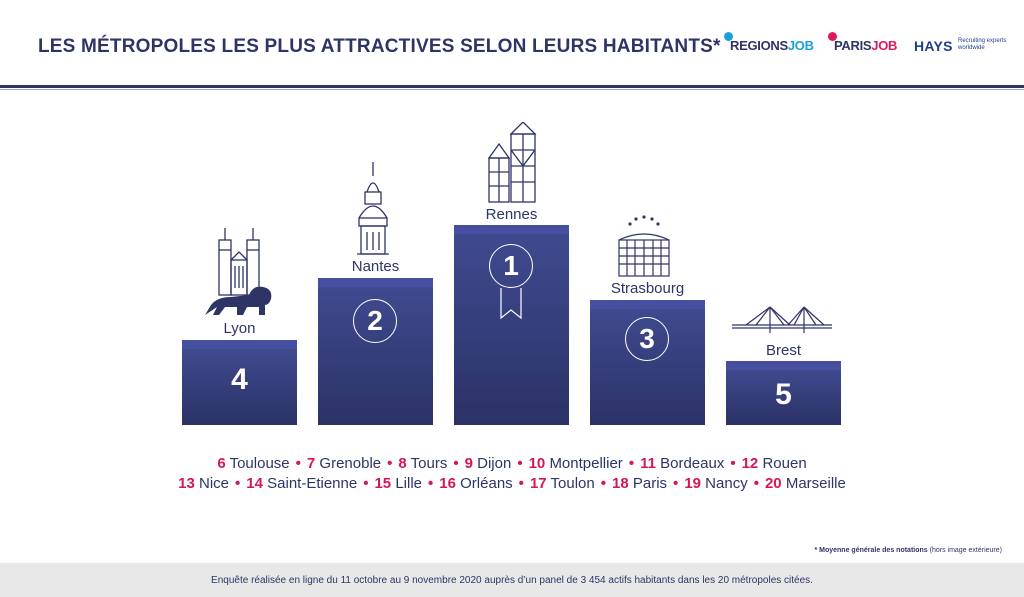 Image resolution: width=1024 pixels, height=597 pixels. Describe the element at coordinates (221, 463) in the screenshot. I see `ranking-number: 6` at that location.